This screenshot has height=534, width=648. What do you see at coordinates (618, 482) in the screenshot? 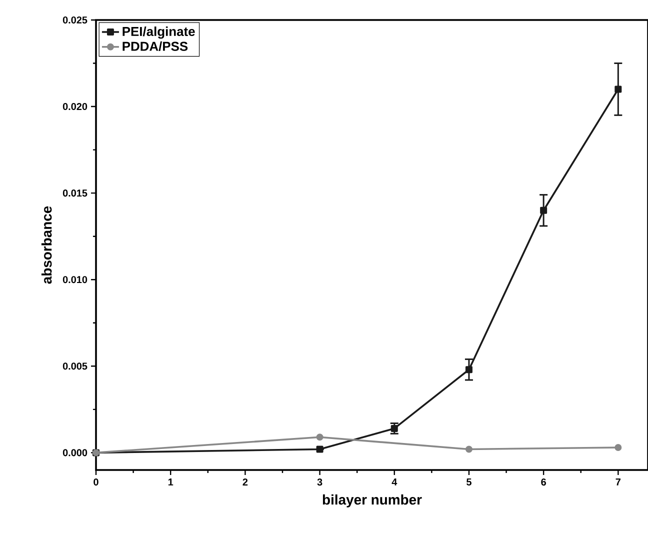
I see `x-tick-label: 7` at bounding box center [618, 482].